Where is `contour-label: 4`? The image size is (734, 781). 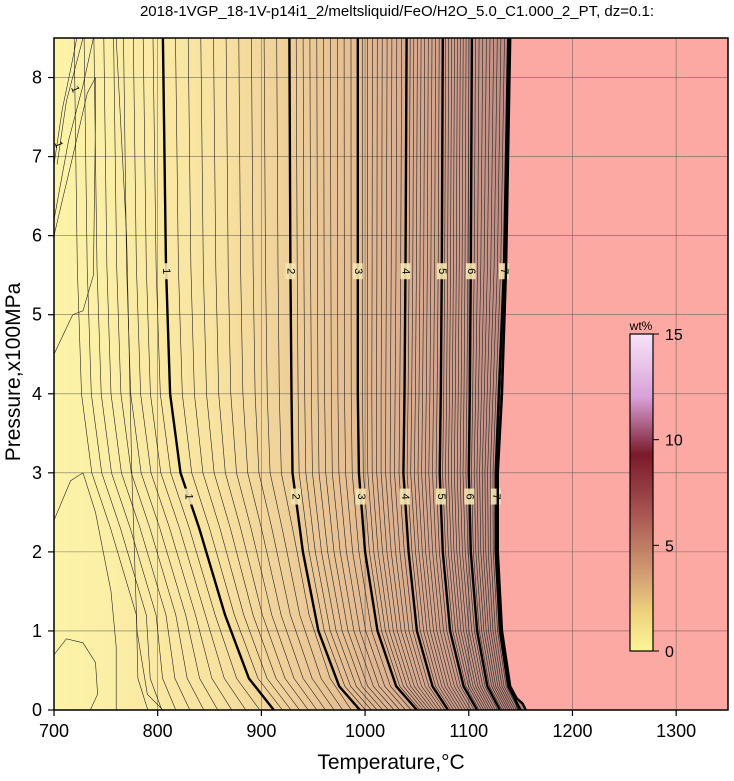
contour-label: 4 is located at coordinates (406, 271).